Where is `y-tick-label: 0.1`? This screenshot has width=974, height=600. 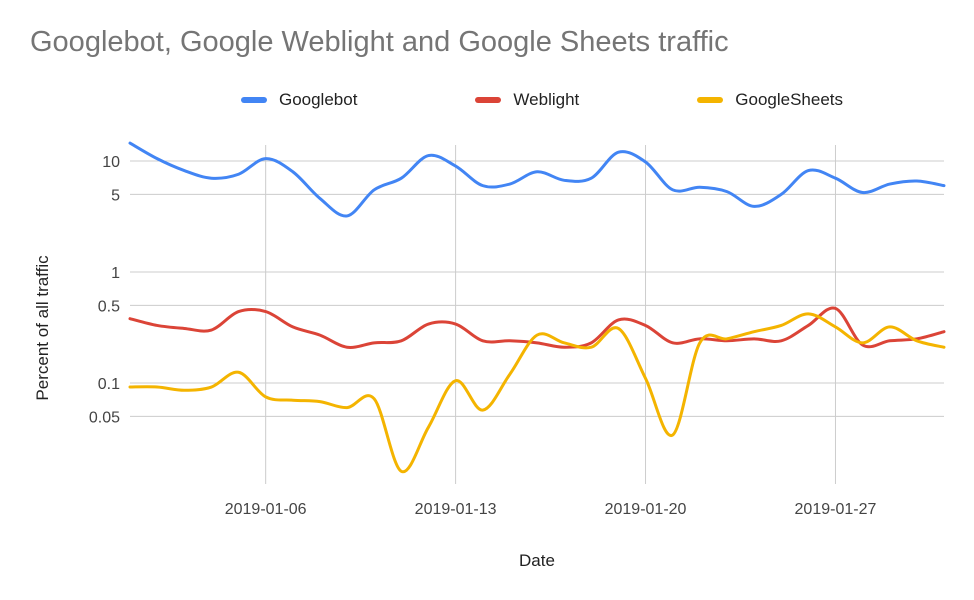
y-tick-label: 0.1 is located at coordinates (109, 384).